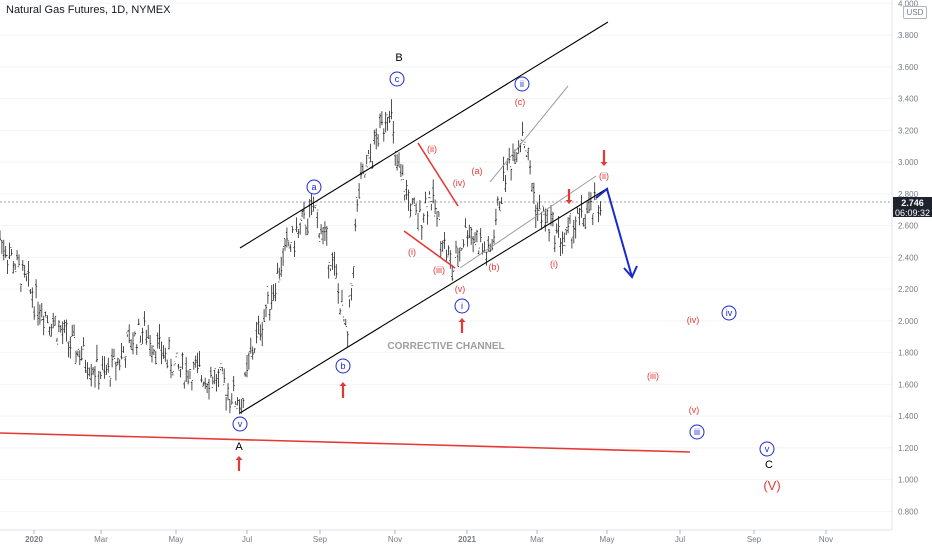 The image size is (932, 550). What do you see at coordinates (908, 289) in the screenshot?
I see `price-tick-label: 2.200` at bounding box center [908, 289].